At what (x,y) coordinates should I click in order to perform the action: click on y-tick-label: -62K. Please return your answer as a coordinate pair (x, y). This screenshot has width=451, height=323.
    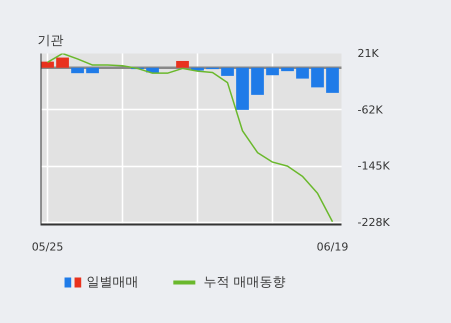
    Looking at the image, I should click on (371, 109).